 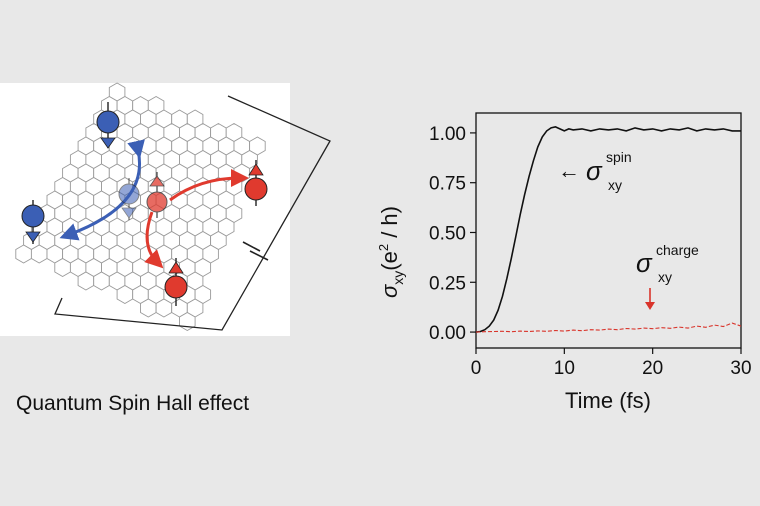 What do you see at coordinates (476, 368) in the screenshot?
I see `x-tick-label: 0` at bounding box center [476, 368].